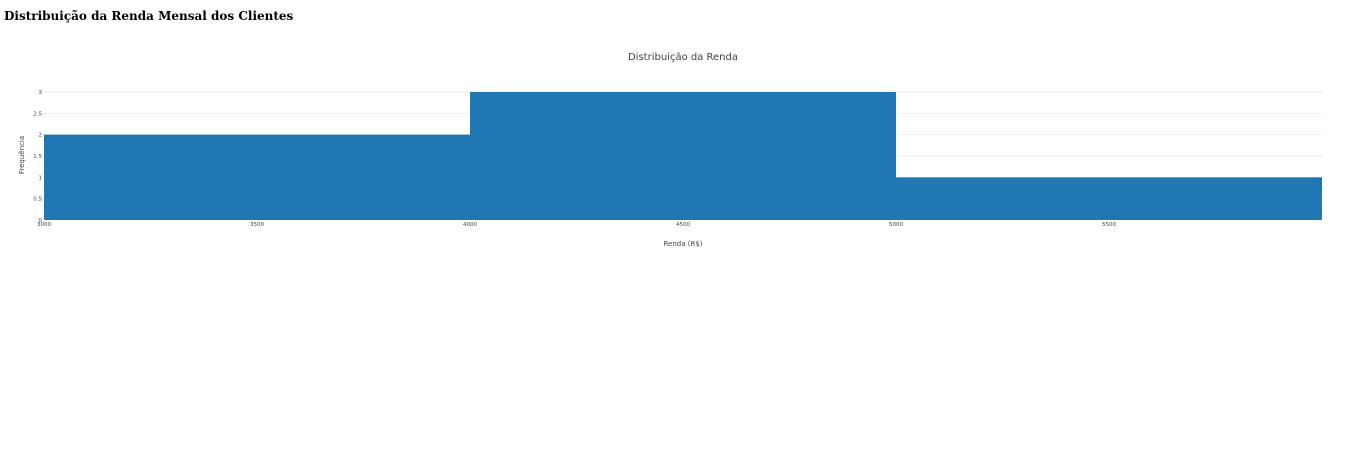 The image size is (1365, 450). What do you see at coordinates (1109, 225) in the screenshot?
I see `x-tick-label: 5500` at bounding box center [1109, 225].